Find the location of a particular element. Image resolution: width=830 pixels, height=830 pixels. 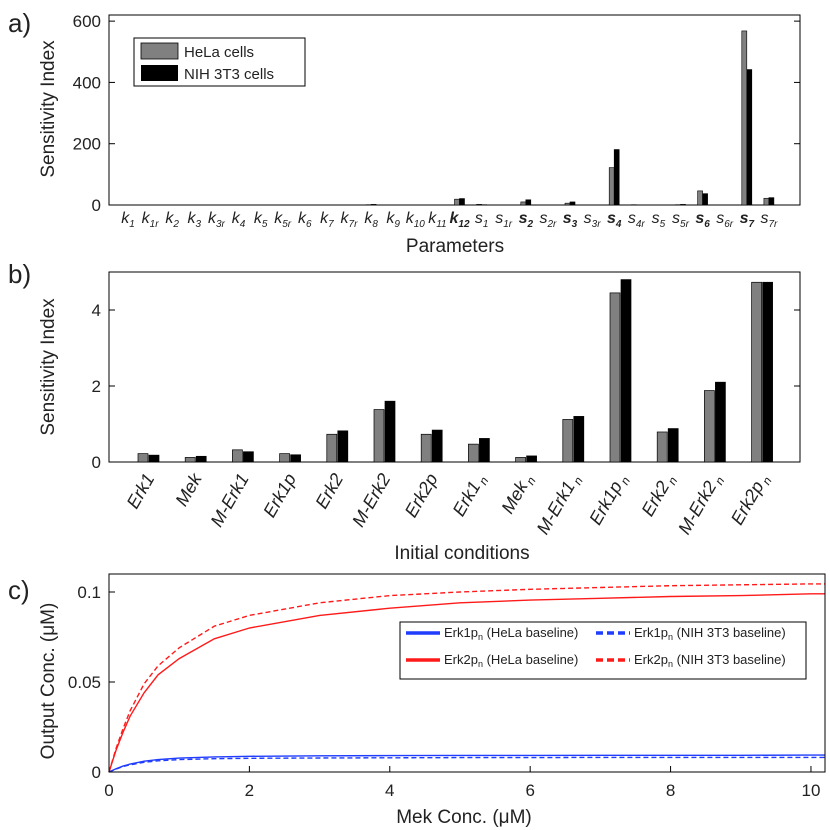

panel-a-category-label: s1 is located at coordinates (482, 220).